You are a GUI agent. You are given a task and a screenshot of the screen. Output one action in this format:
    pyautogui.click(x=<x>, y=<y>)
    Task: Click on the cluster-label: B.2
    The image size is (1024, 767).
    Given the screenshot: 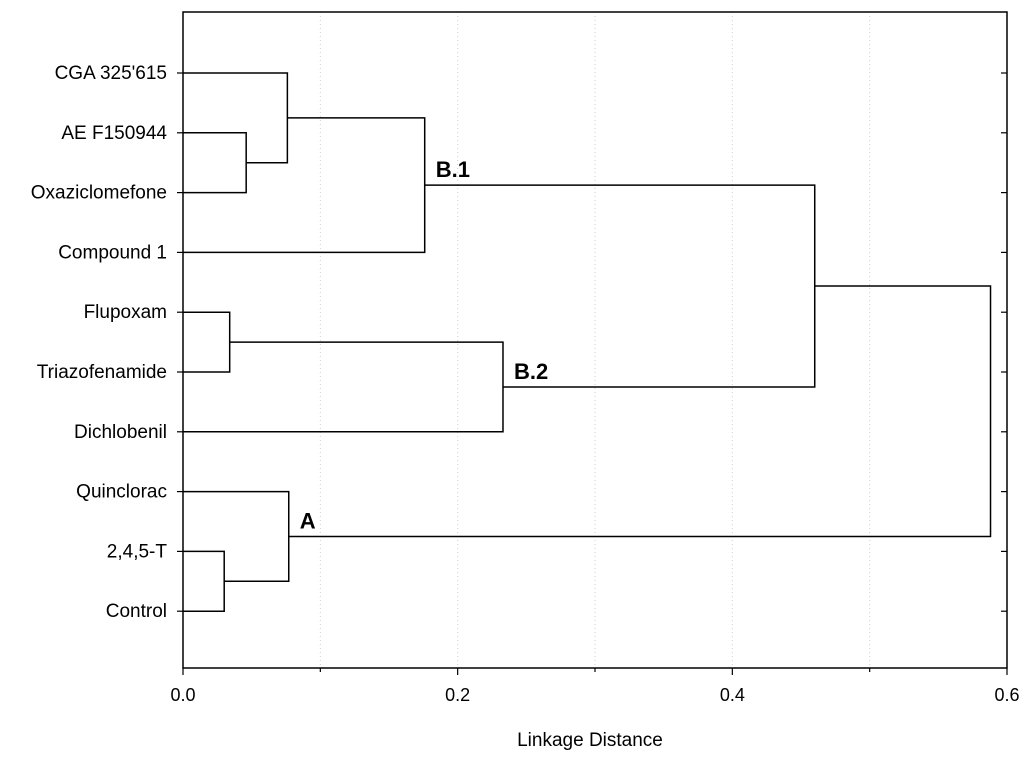 What is the action you would take?
    pyautogui.click(x=531, y=371)
    